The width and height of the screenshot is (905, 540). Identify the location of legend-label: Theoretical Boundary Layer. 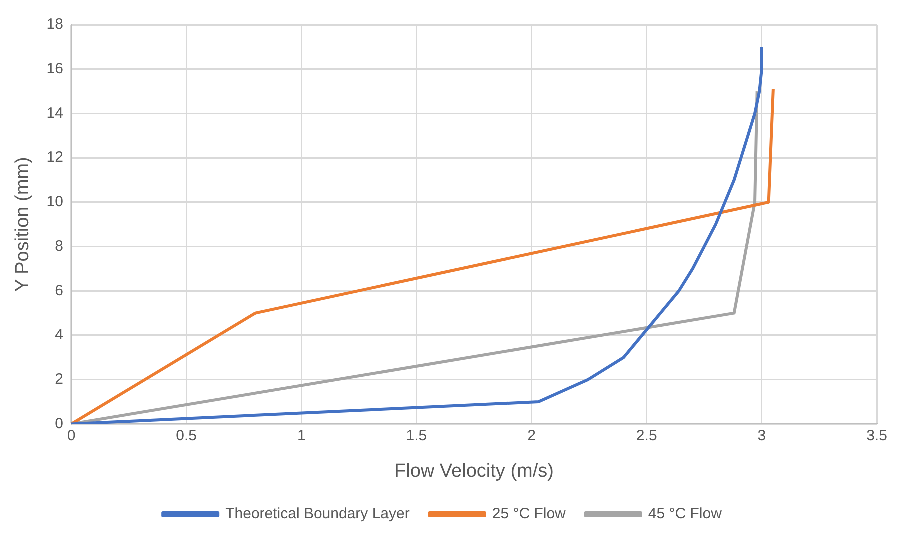
(318, 514).